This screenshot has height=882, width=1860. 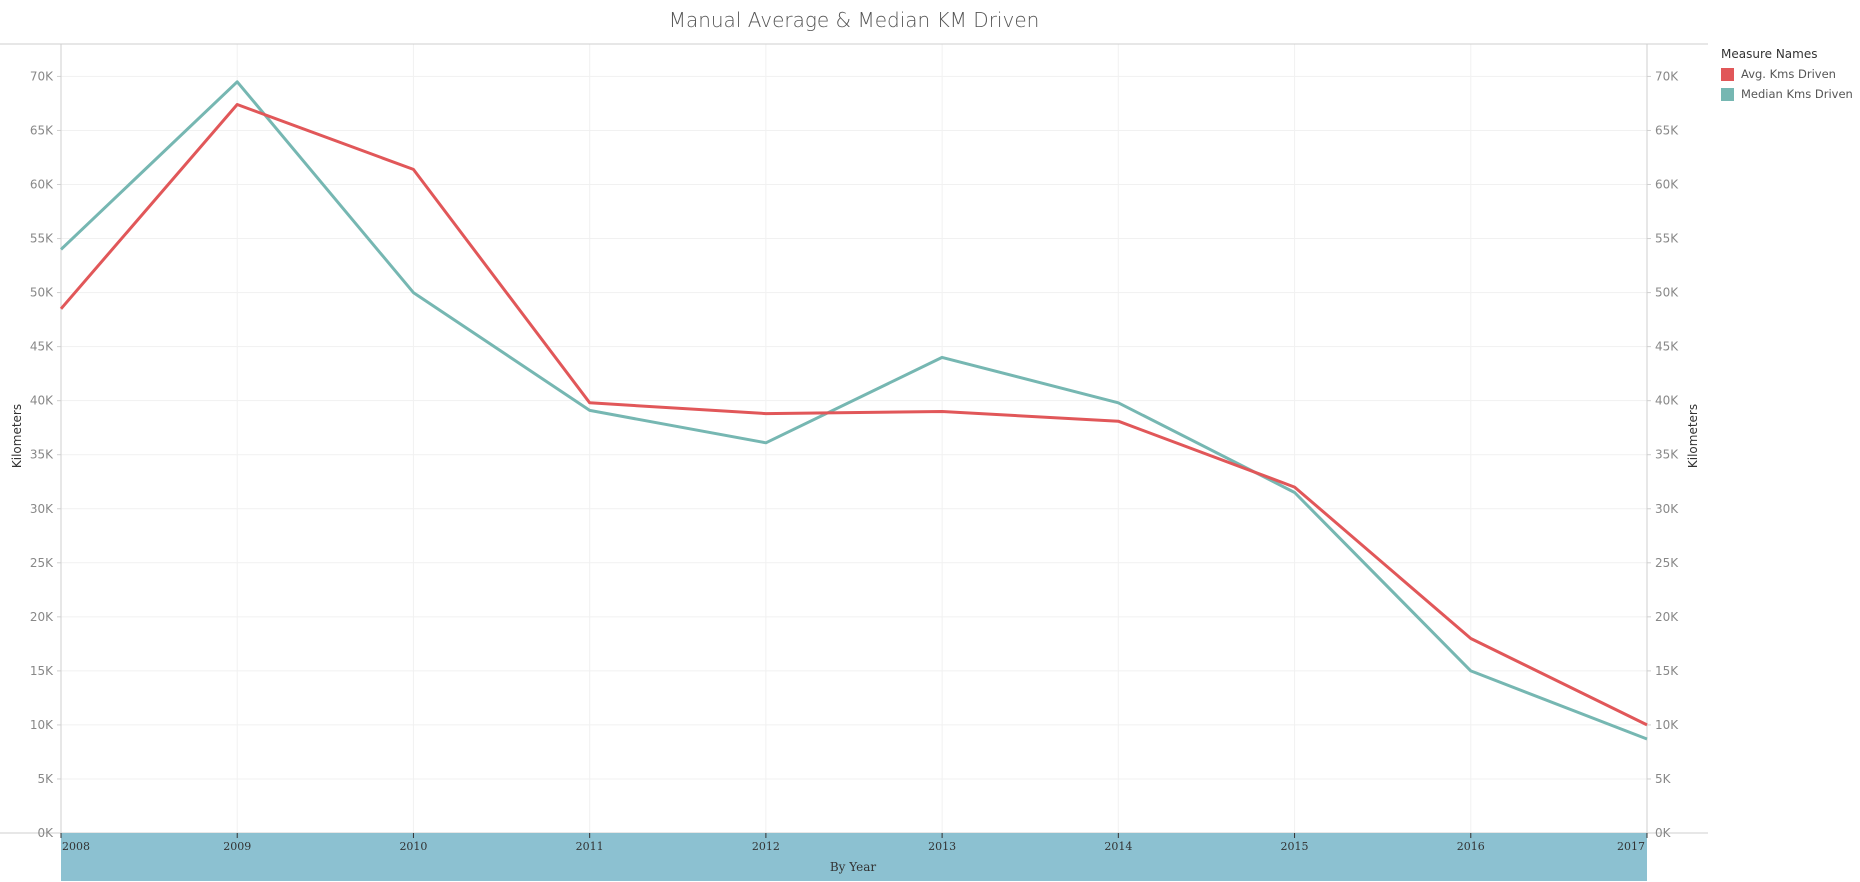 What do you see at coordinates (1631, 846) in the screenshot?
I see `x-tick-label: 2017` at bounding box center [1631, 846].